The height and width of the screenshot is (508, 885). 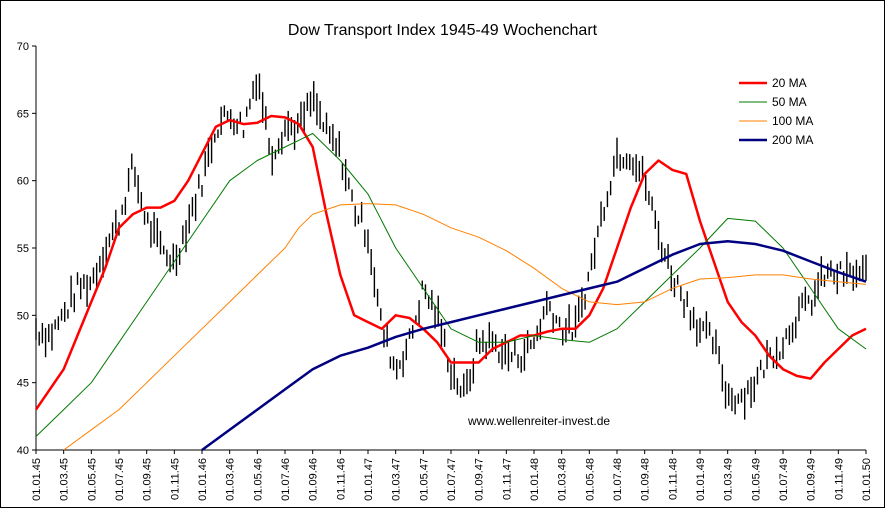 I want to click on y-tick-label: 50, so click(x=23, y=316).